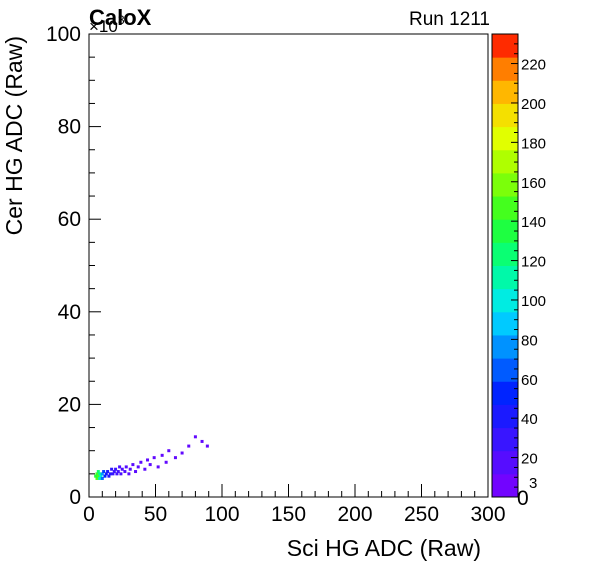  What do you see at coordinates (69, 312) in the screenshot?
I see `y-tick-label: 40` at bounding box center [69, 312].